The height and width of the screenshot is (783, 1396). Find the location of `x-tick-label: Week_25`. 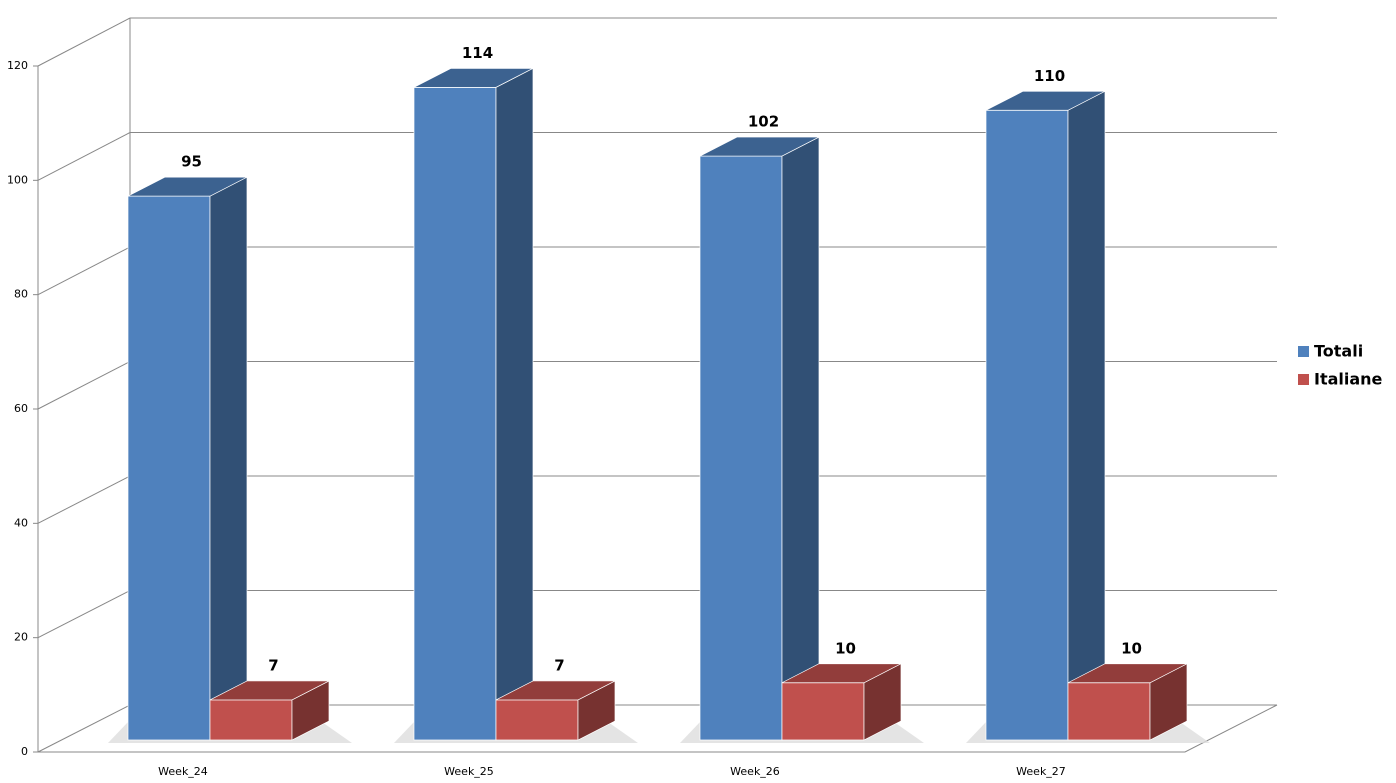

x-tick-label: Week_25 is located at coordinates (469, 771).